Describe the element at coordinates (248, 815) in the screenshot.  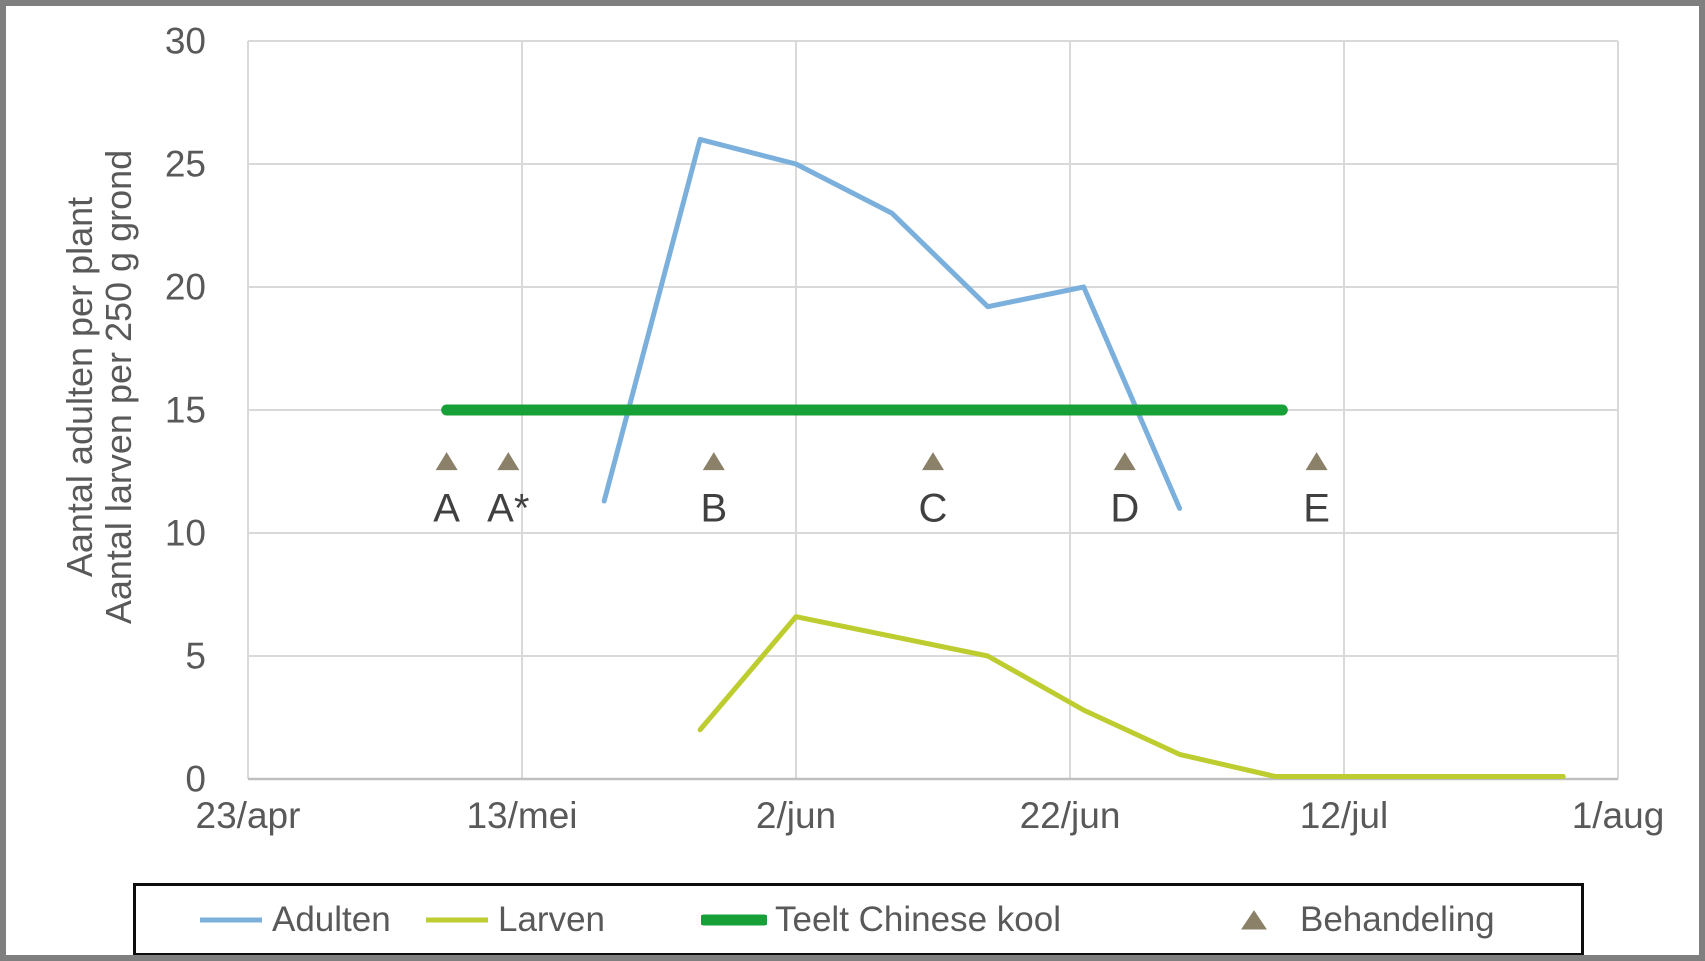
I see `x-tick-label: 23/apr` at that location.